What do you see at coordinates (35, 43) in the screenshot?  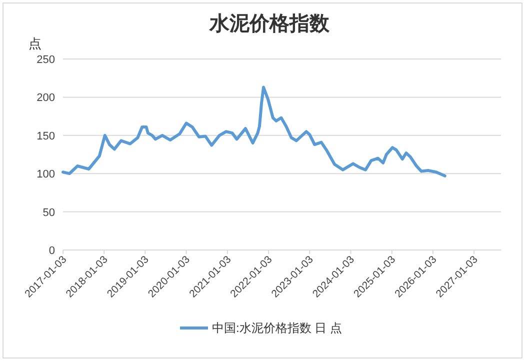 I see `y-axis-title: 点` at bounding box center [35, 43].